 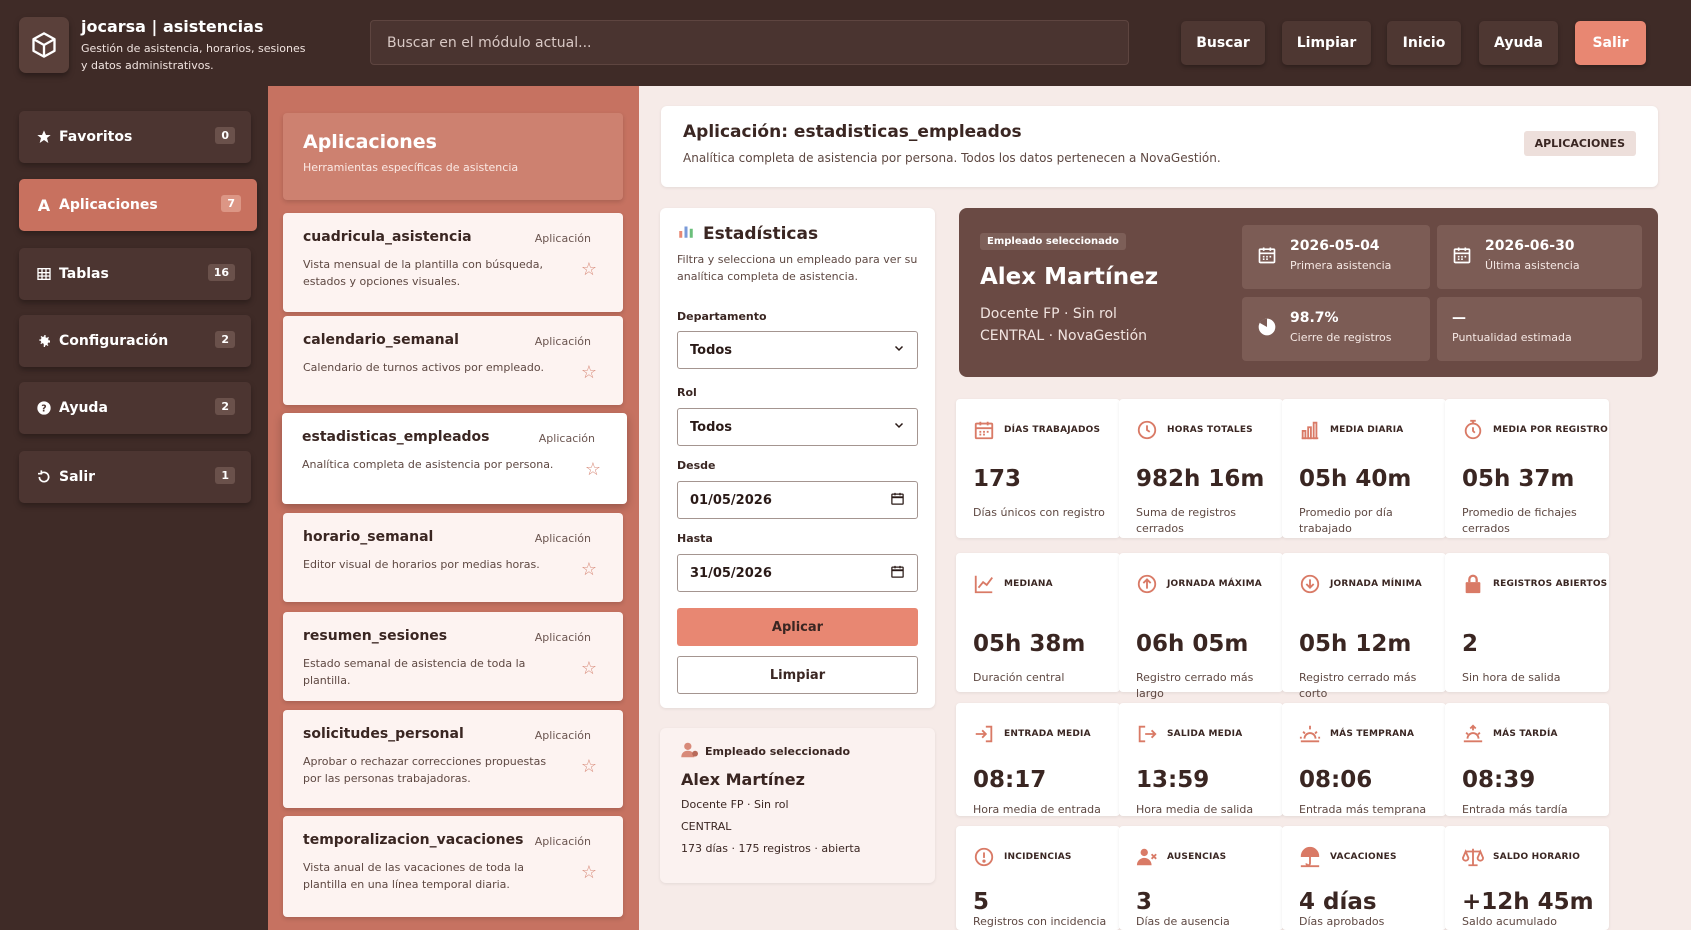 I want to click on app-title: jocarsa | asistencias, so click(x=172, y=26).